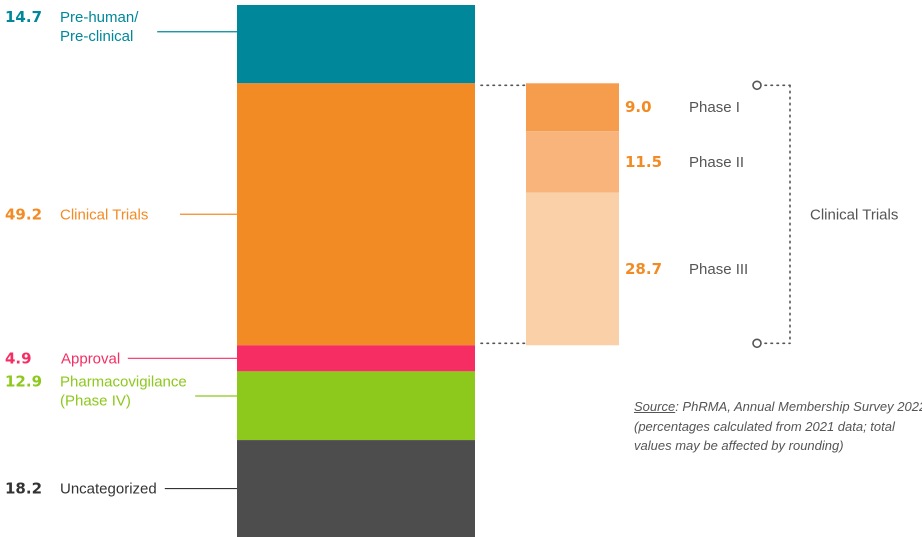 This screenshot has width=922, height=537. I want to click on value-label-approval: 4.9, so click(18, 358).